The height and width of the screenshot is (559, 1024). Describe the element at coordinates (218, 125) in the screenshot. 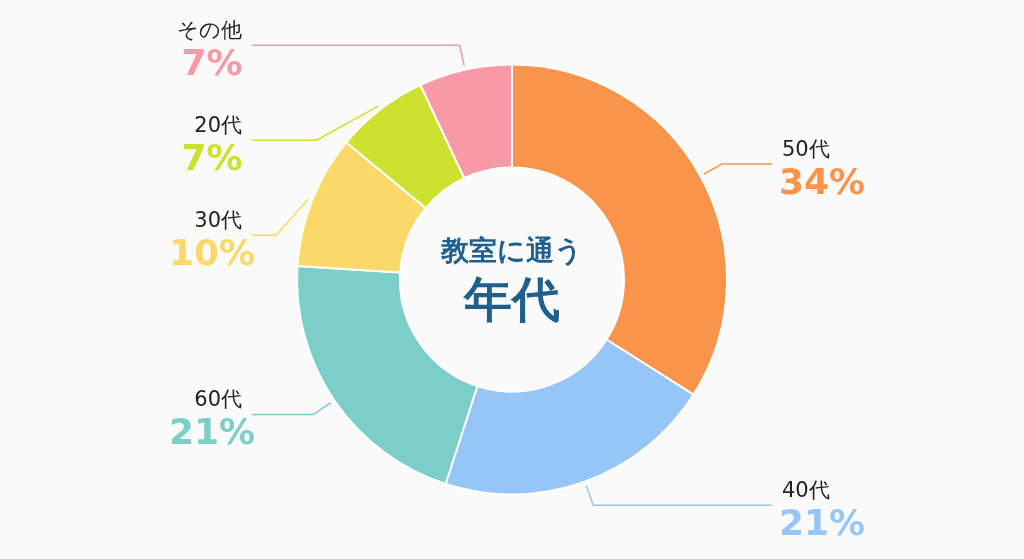

I see `slice-label: 20代` at that location.